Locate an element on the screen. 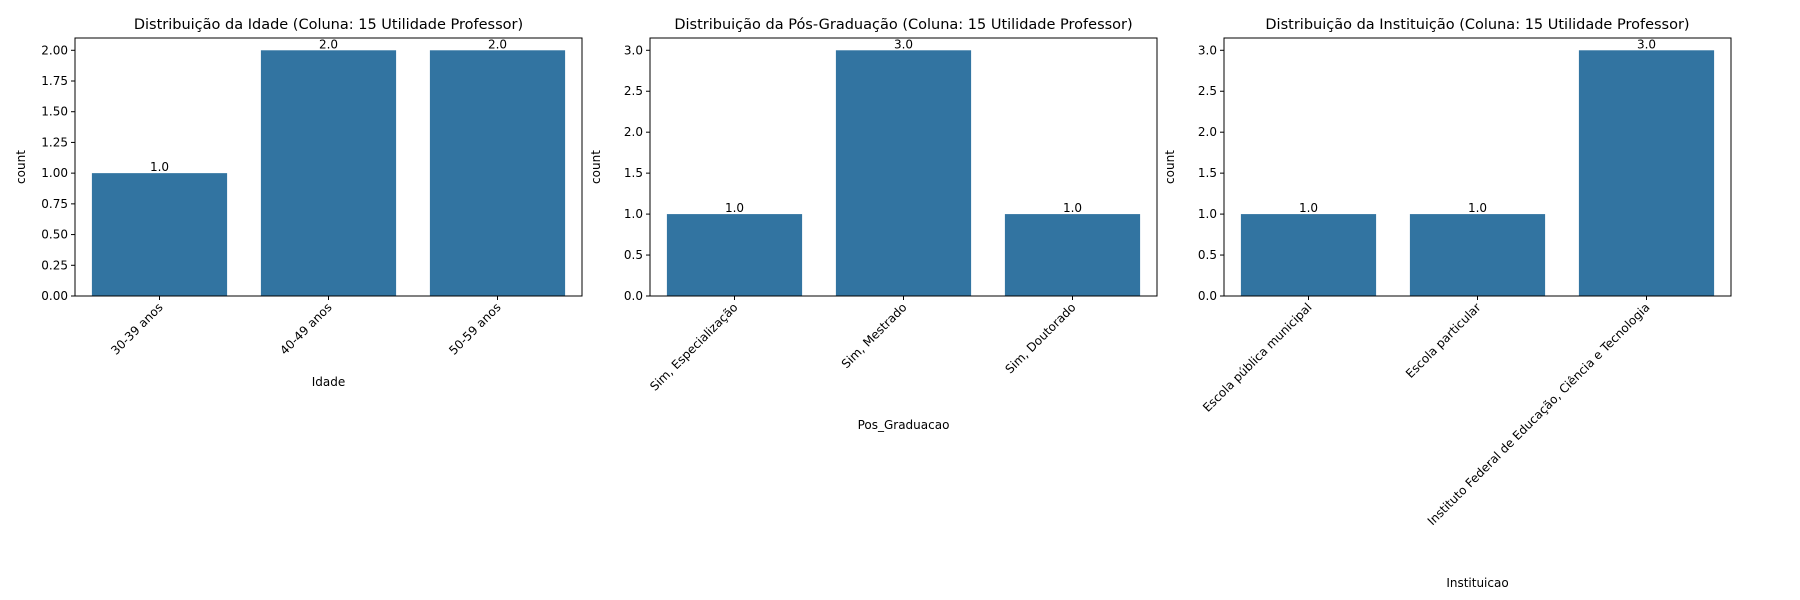 The height and width of the screenshot is (600, 1800). x-axis-label: Instituicao is located at coordinates (1477, 583).